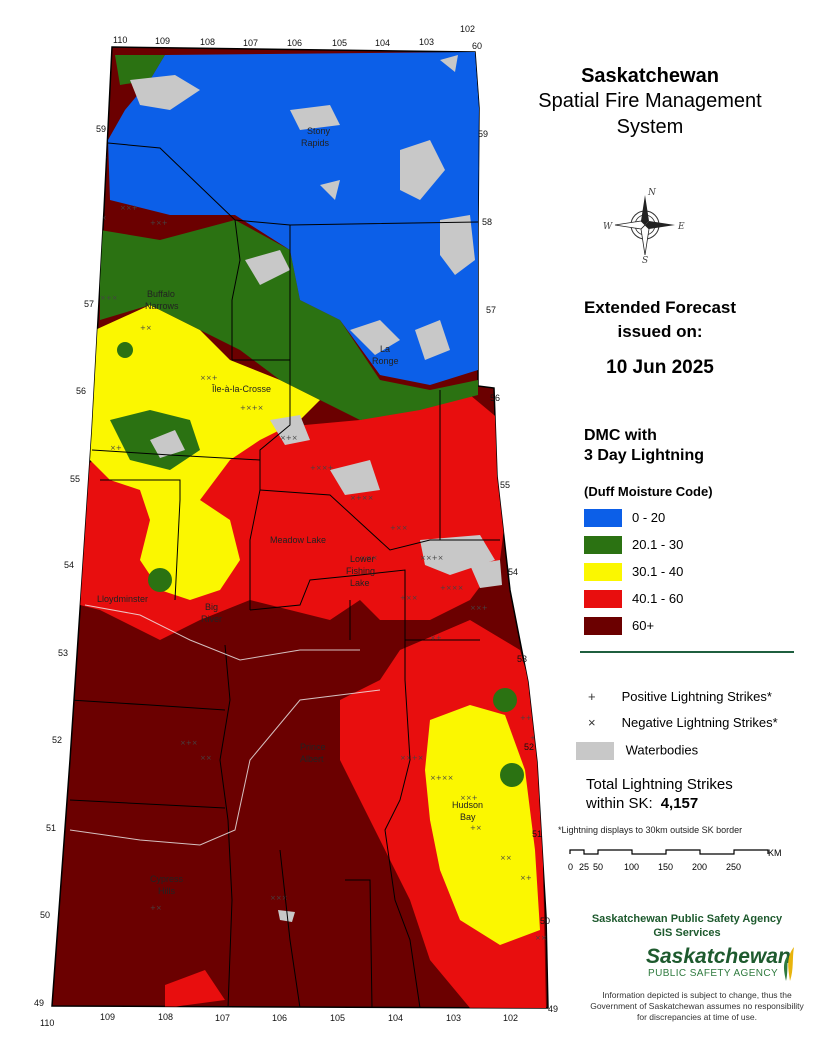 Image resolution: width=816 pixels, height=1056 pixels. I want to click on scale-label: 100, so click(631, 867).